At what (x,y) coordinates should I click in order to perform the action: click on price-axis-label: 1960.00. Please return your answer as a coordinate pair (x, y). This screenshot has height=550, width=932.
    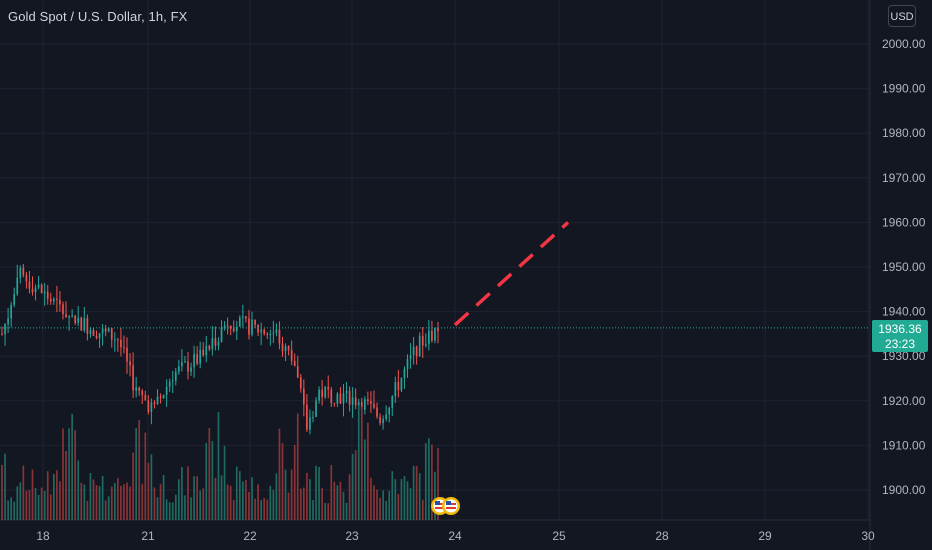
    Looking at the image, I should click on (904, 222).